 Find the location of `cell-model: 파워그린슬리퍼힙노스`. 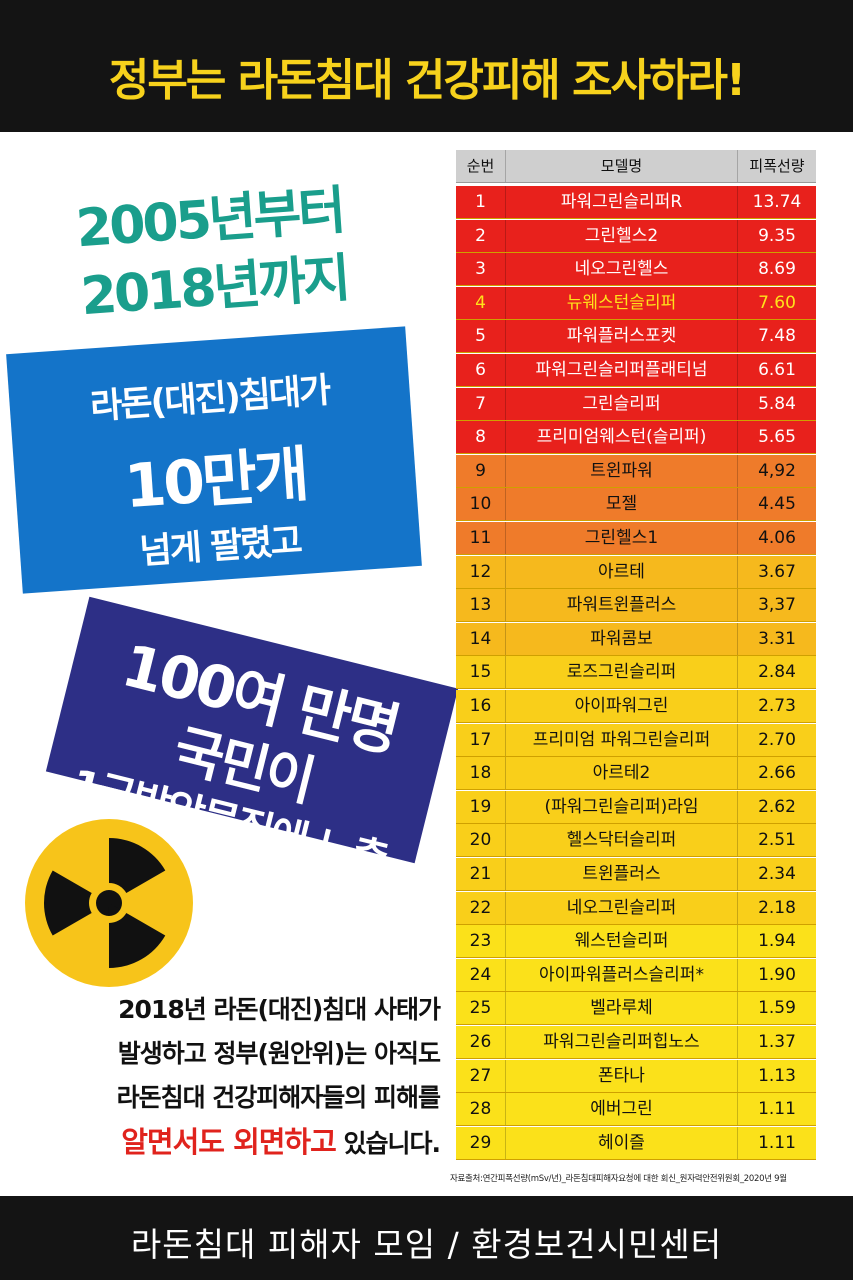

cell-model: 파워그린슬리퍼힙노스 is located at coordinates (622, 1042).